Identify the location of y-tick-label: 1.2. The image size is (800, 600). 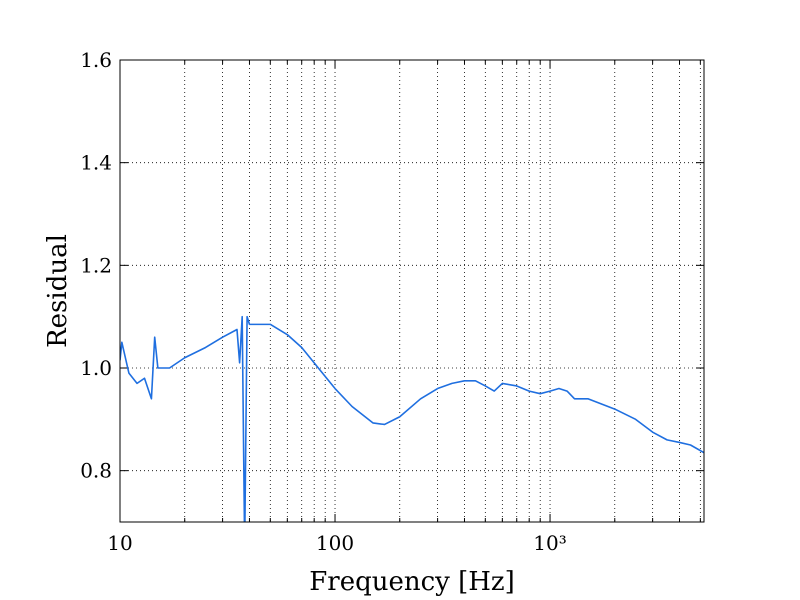
(96, 265).